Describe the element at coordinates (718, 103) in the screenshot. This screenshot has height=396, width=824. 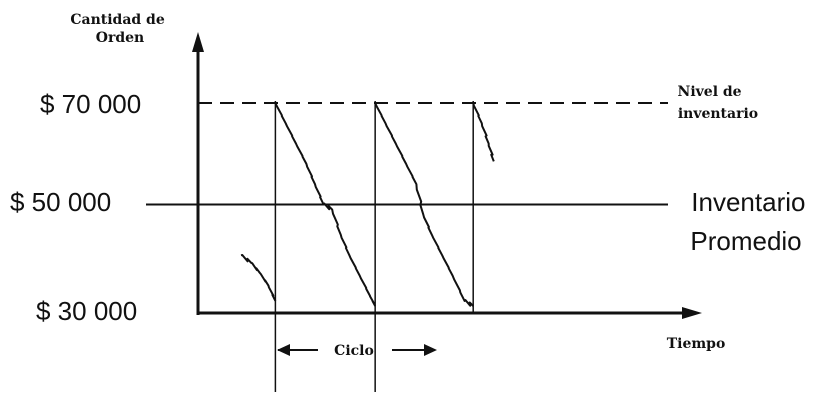
I see `nivel-de-inventario-label: Nivel de inventario` at that location.